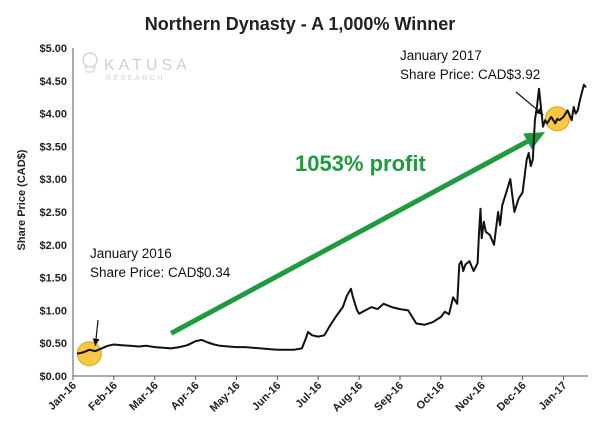 The width and height of the screenshot is (600, 437). I want to click on y-tick-label: $3.50, so click(53, 147).